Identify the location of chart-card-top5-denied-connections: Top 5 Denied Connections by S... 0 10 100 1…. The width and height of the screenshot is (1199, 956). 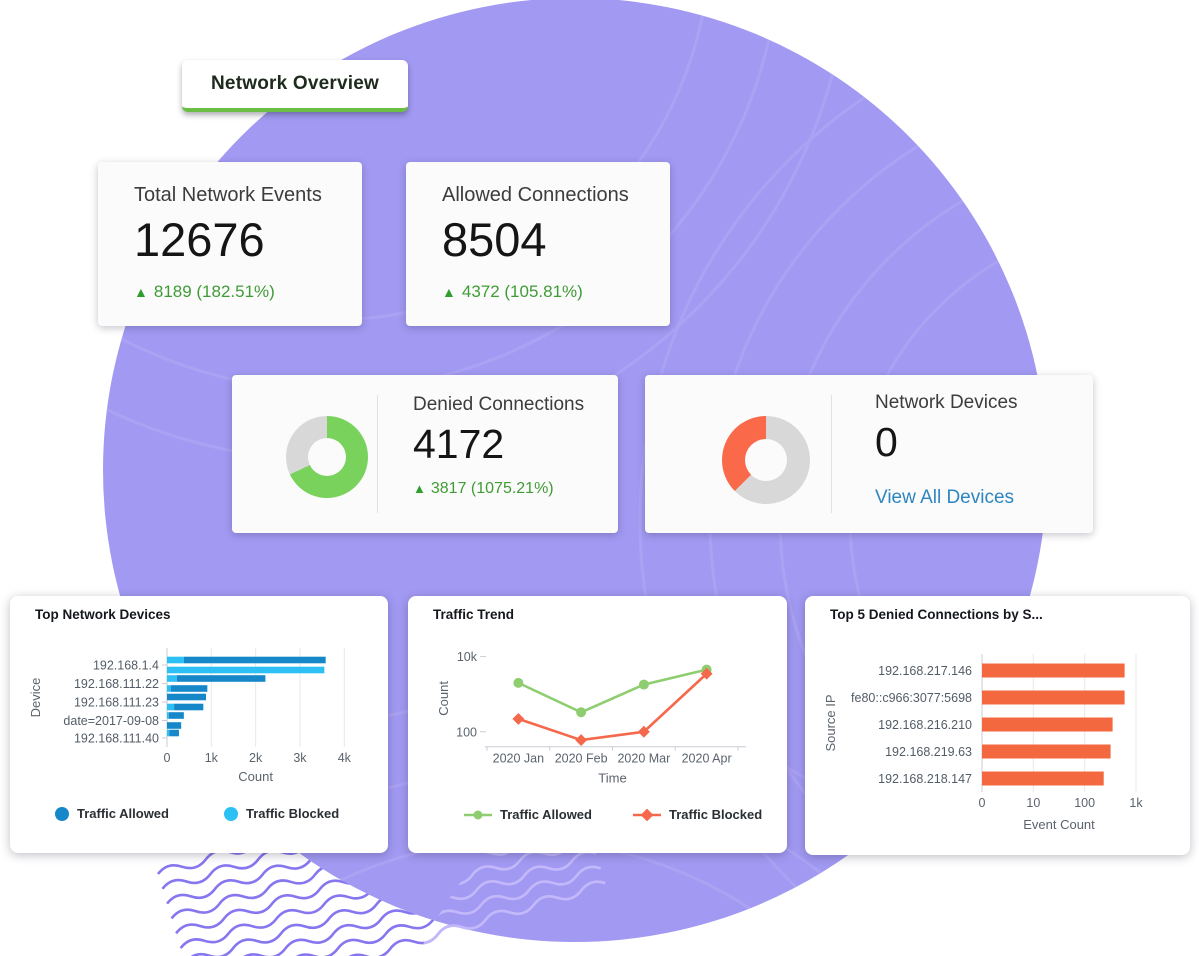
(997, 725).